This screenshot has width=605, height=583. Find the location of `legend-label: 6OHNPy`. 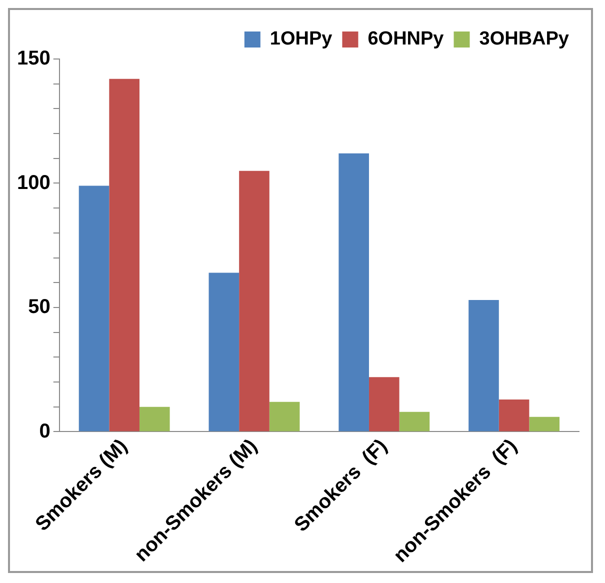

legend-label: 6OHNPy is located at coordinates (406, 39).